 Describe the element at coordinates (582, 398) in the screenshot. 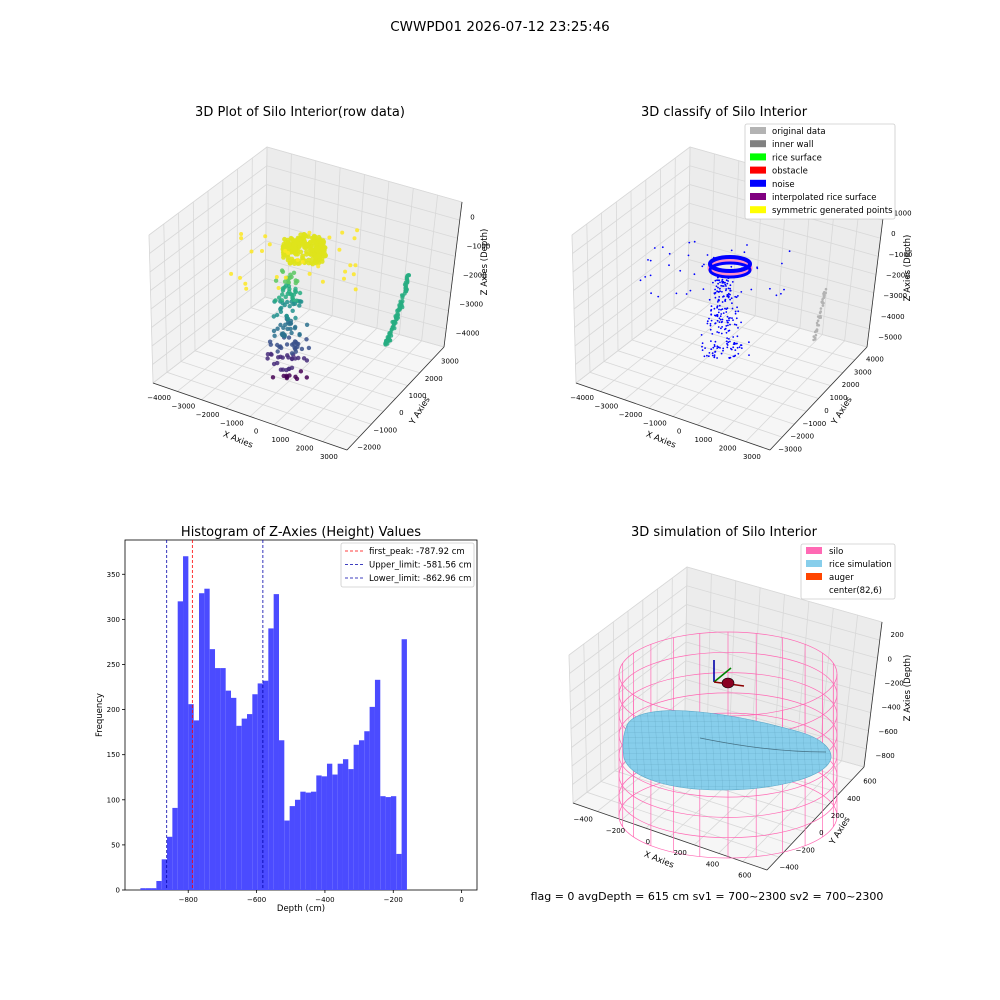

I see `x-tick-label: −4000` at that location.